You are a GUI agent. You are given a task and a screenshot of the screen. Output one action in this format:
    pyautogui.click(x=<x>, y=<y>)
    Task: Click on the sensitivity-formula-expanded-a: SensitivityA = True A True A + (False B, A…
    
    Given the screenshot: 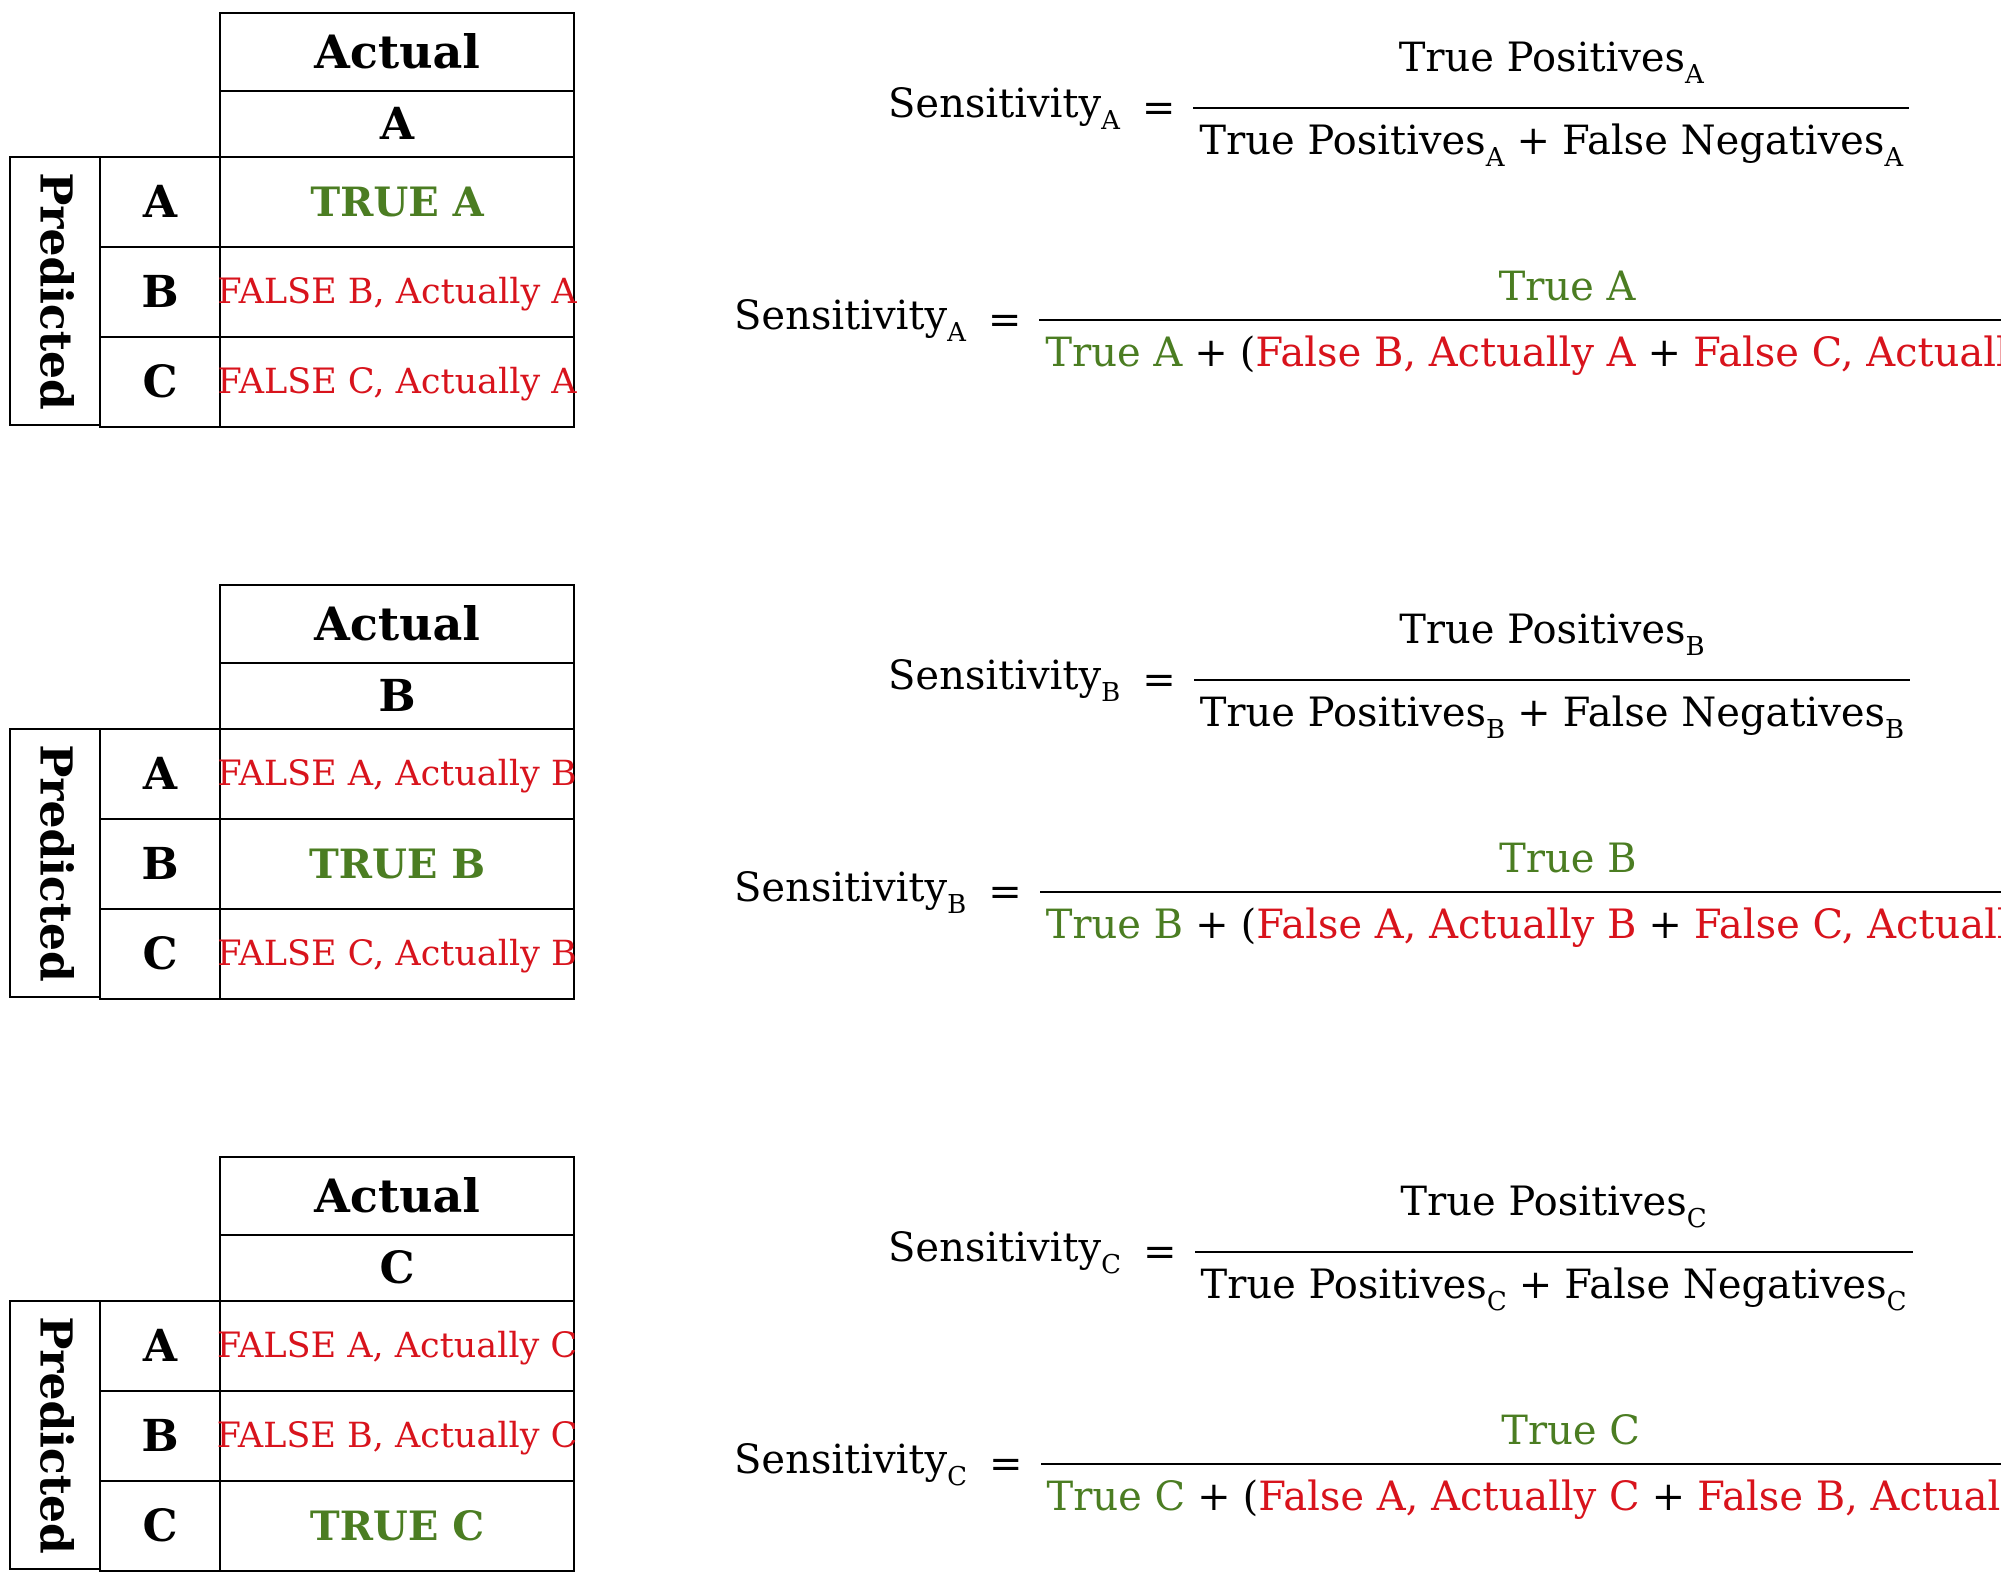 What is the action you would take?
    pyautogui.click(x=1367, y=320)
    